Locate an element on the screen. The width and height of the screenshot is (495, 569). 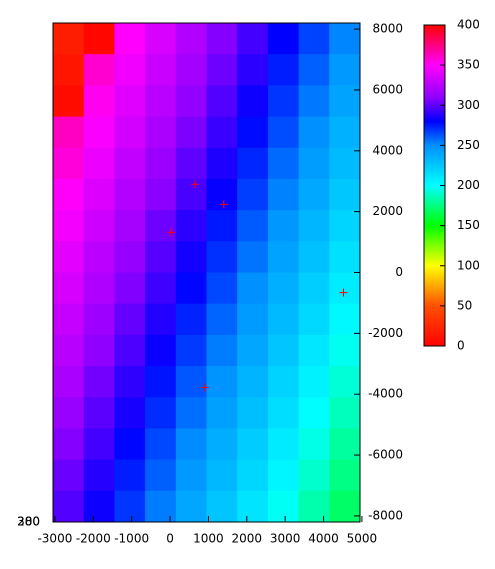
point is located at coordinates (194, 184).